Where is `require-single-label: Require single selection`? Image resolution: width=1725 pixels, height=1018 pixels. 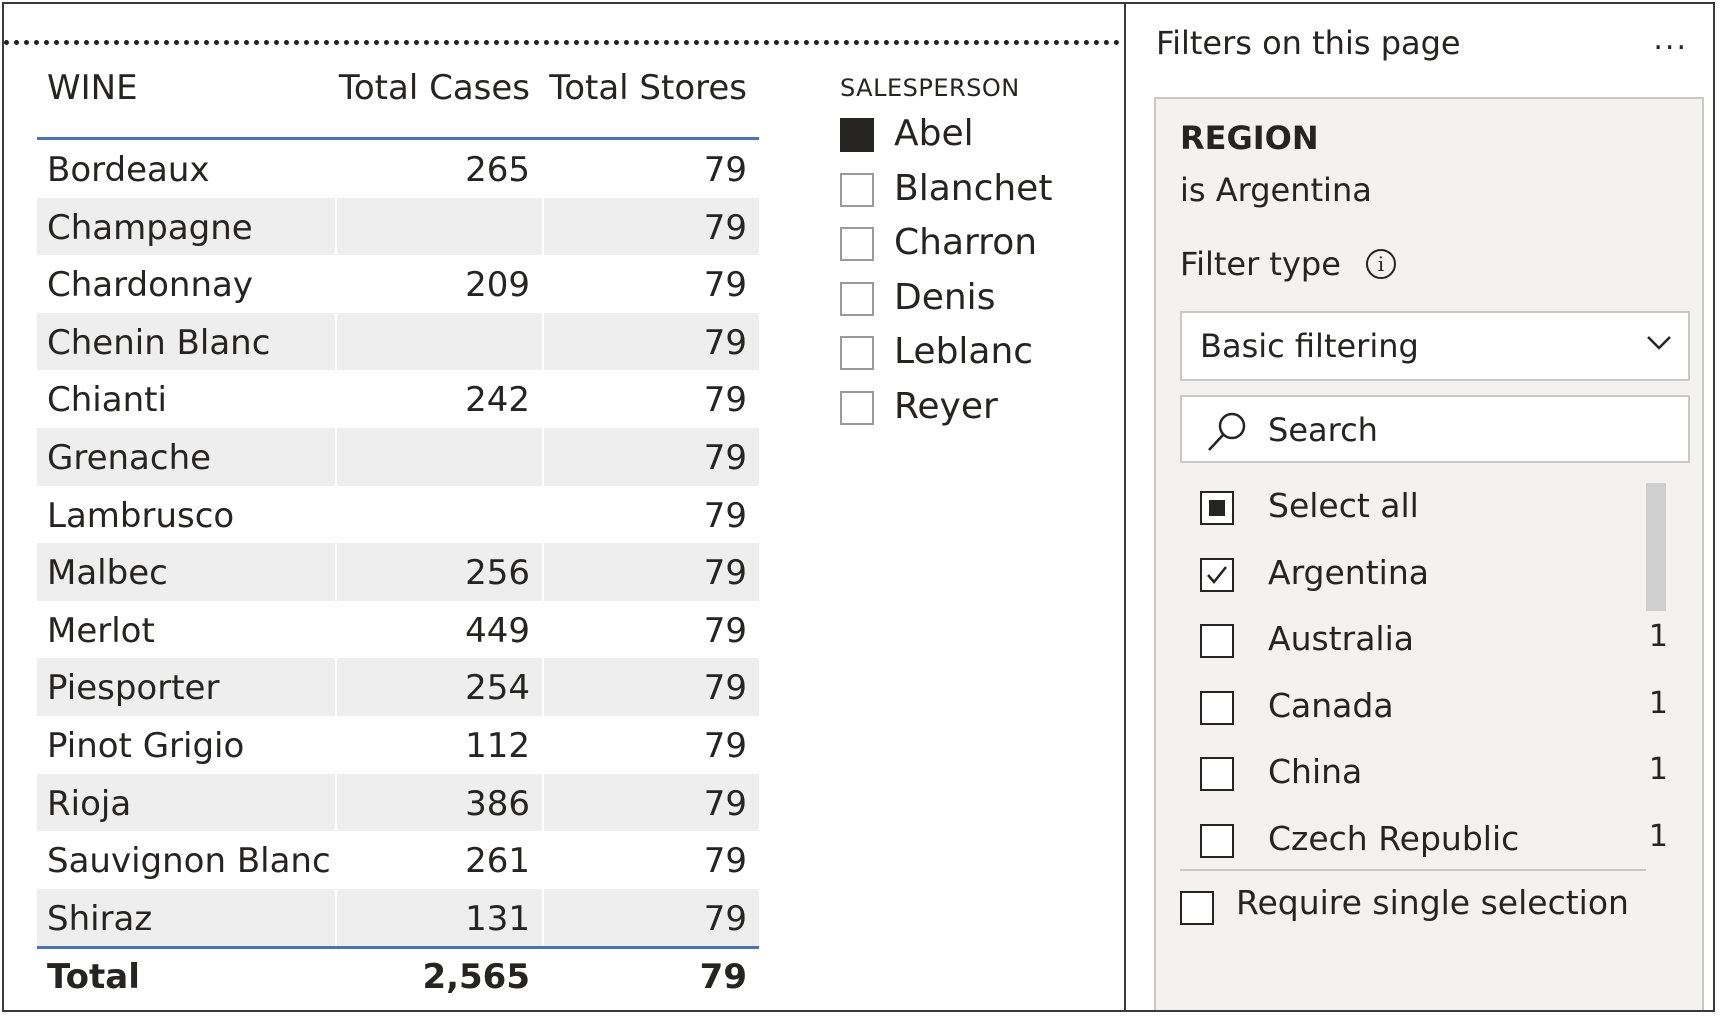
require-single-label: Require single selection is located at coordinates (1432, 902).